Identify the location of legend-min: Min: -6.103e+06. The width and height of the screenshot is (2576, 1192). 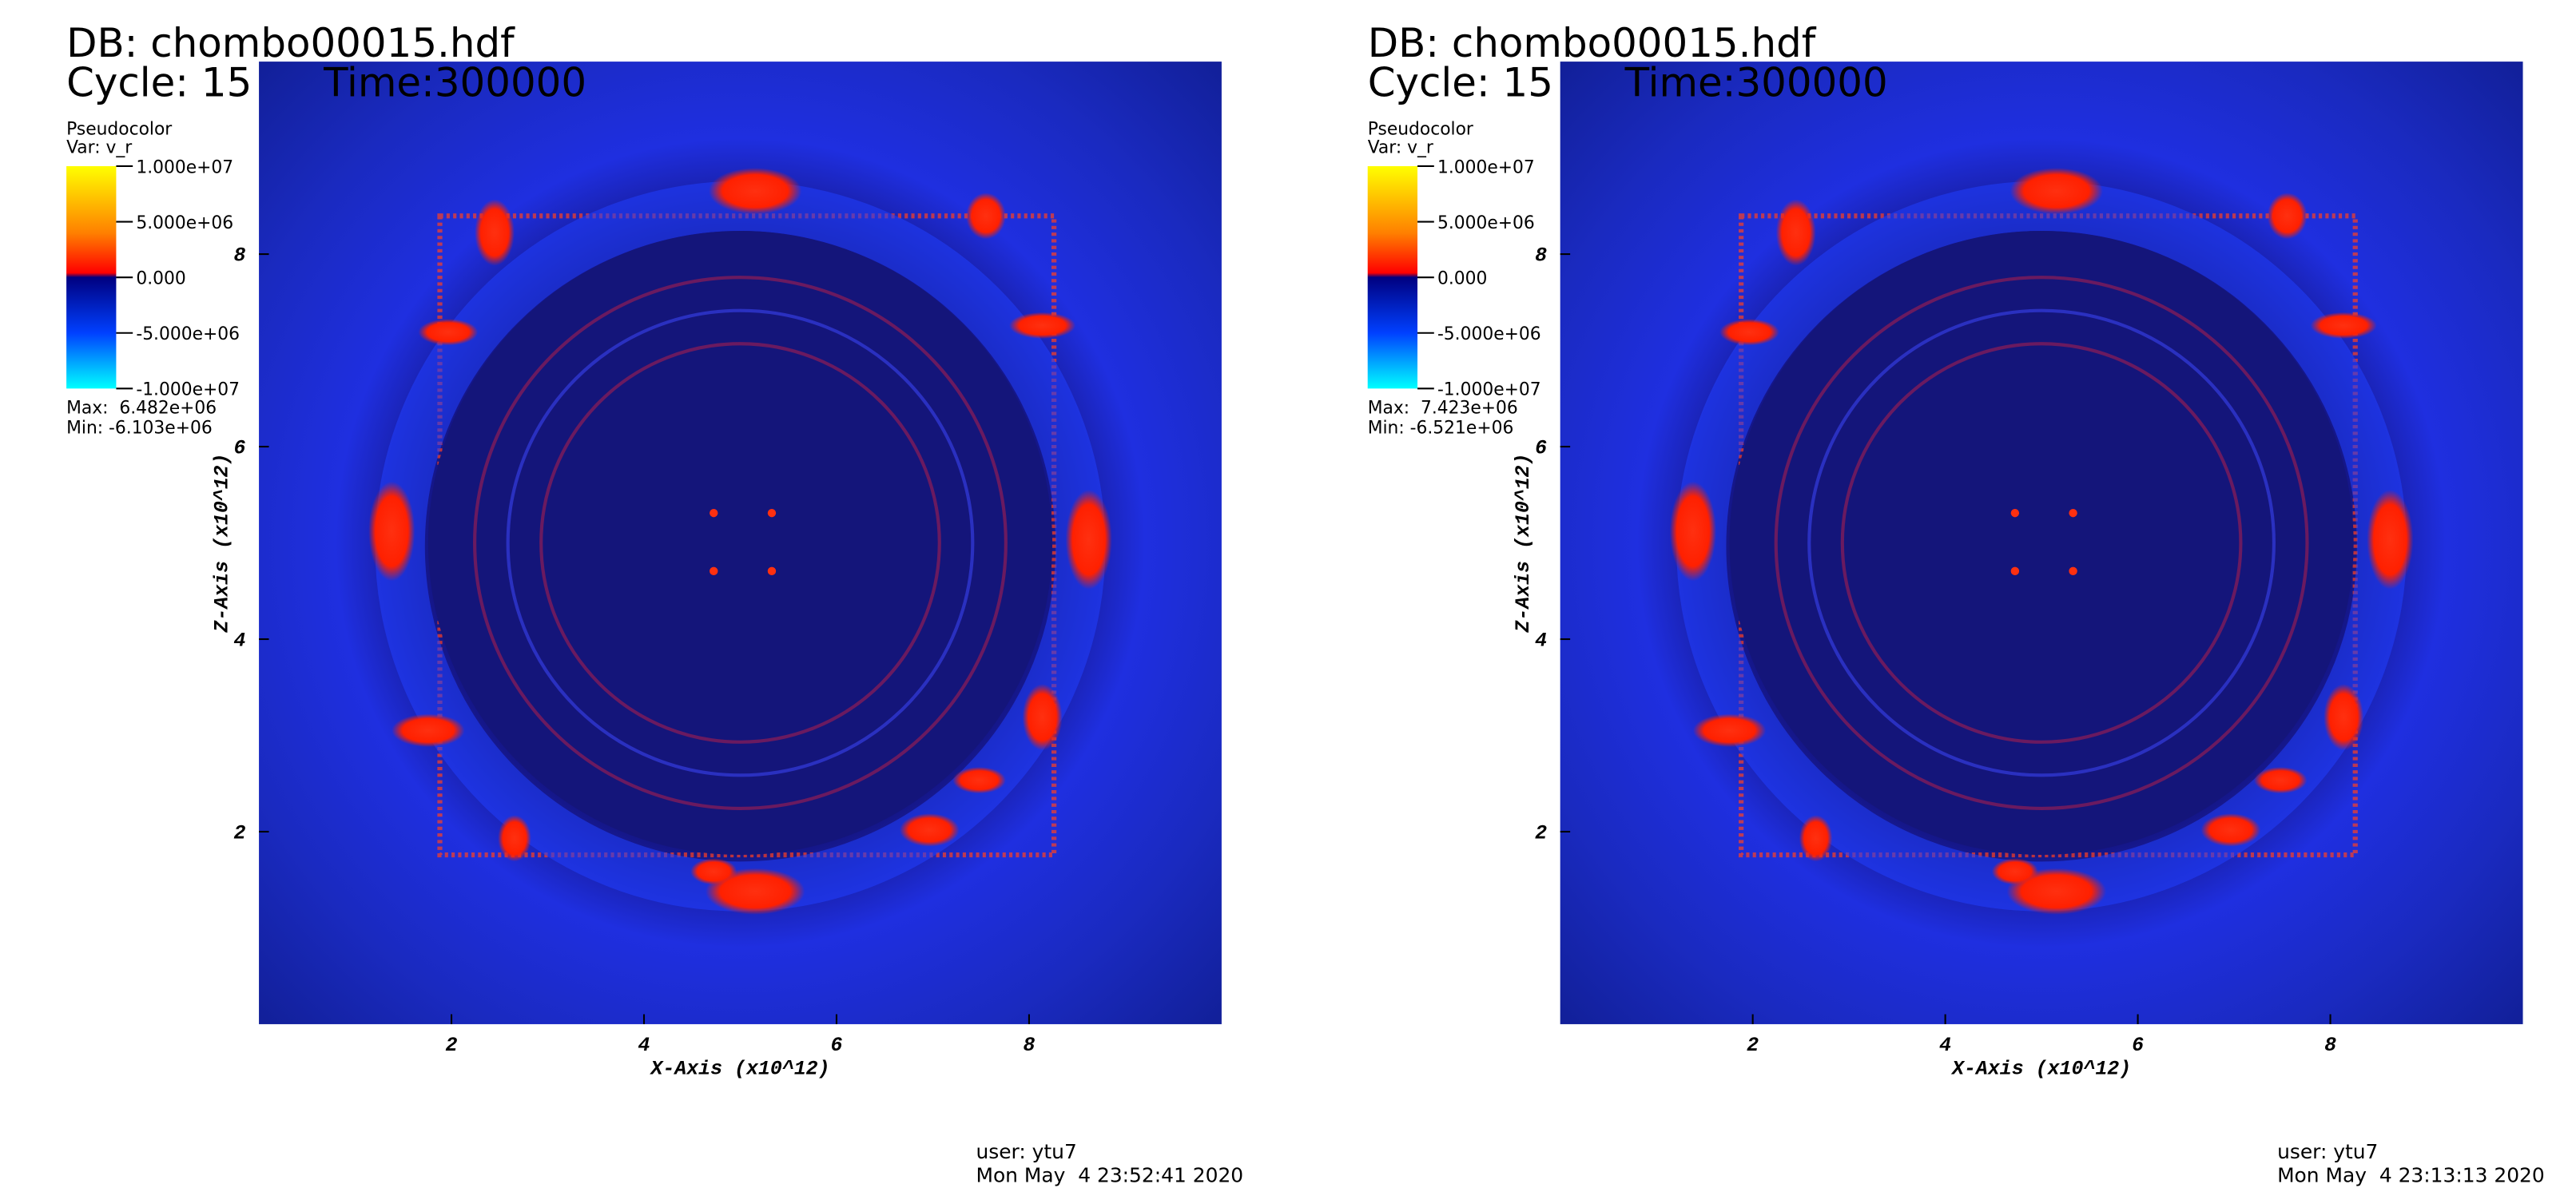
(139, 428).